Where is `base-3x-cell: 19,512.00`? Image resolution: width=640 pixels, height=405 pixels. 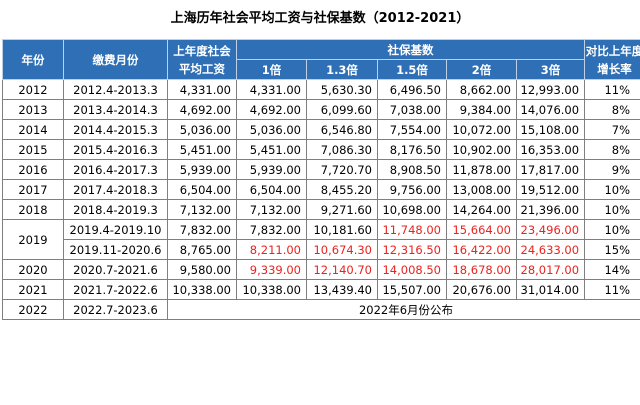 base-3x-cell: 19,512.00 is located at coordinates (550, 189).